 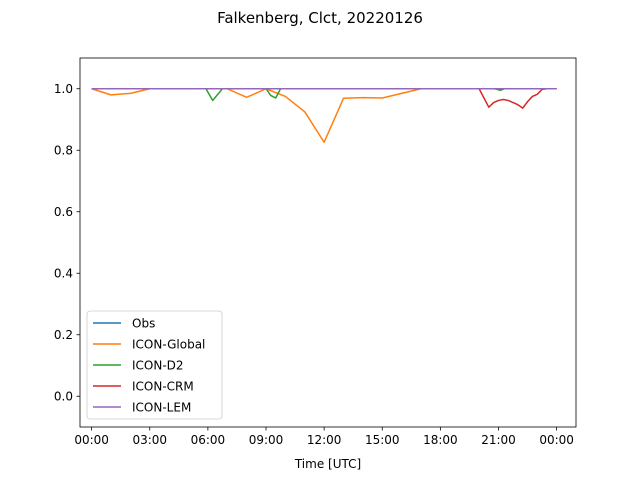 I want to click on legend-label: ICON-CRM, so click(x=163, y=387).